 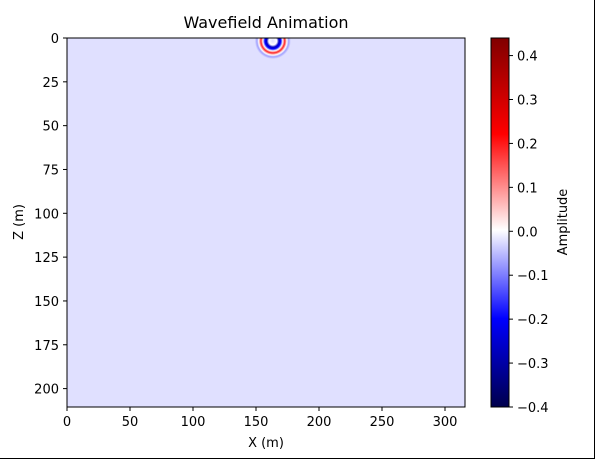 I want to click on x-tick-label: 250, so click(x=382, y=422).